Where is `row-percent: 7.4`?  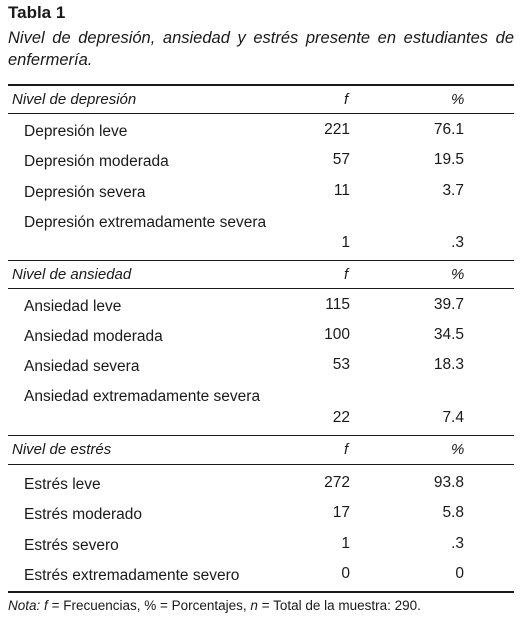 row-percent: 7.4 is located at coordinates (453, 417).